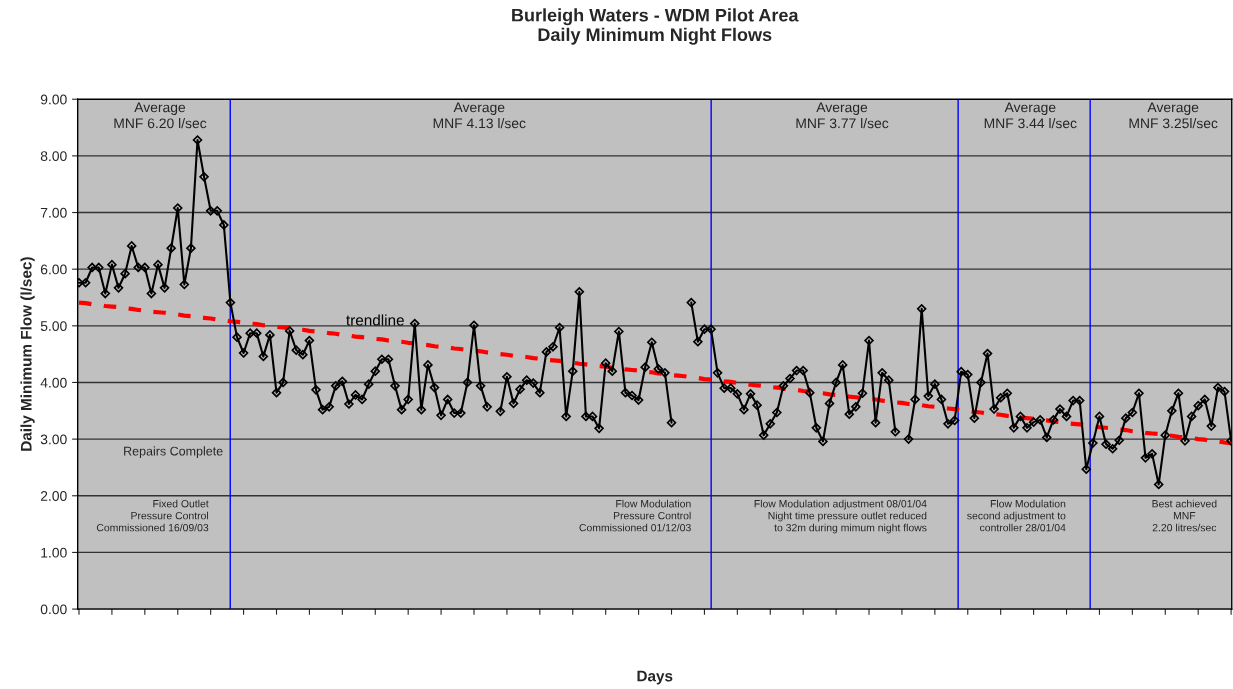 The width and height of the screenshot is (1233, 689). Describe the element at coordinates (1184, 515) in the screenshot. I see `annotation: Best achieved MNF 2.20 litres/sec` at that location.